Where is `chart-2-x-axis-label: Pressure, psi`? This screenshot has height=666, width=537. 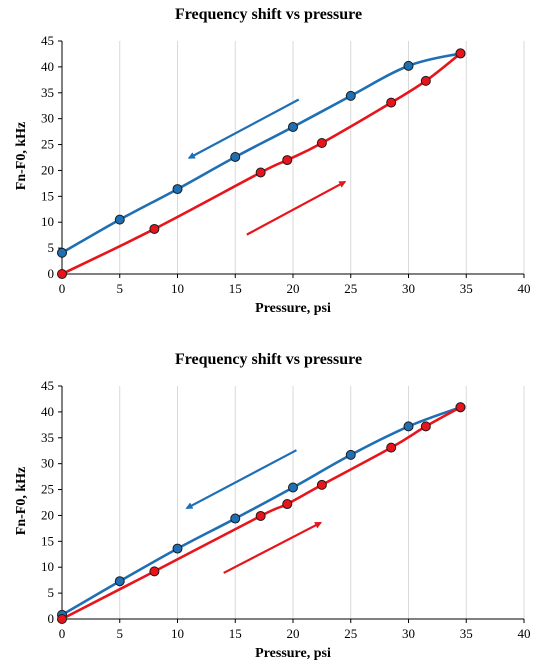 chart-2-x-axis-label: Pressure, psi is located at coordinates (293, 653).